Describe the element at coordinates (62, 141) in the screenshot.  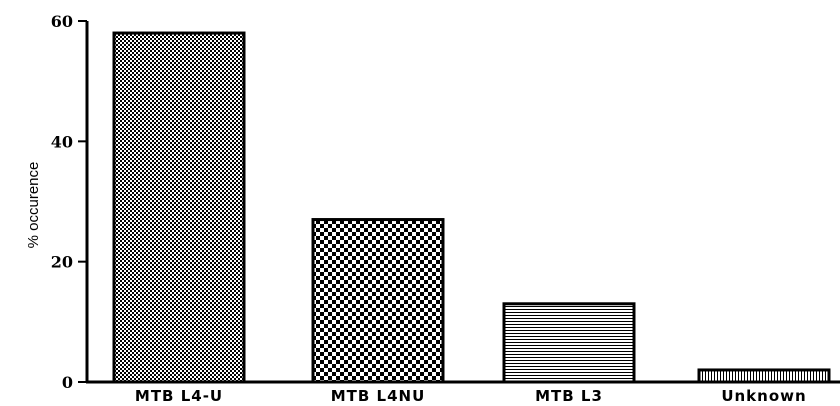
I see `y-tick-label: 40` at that location.